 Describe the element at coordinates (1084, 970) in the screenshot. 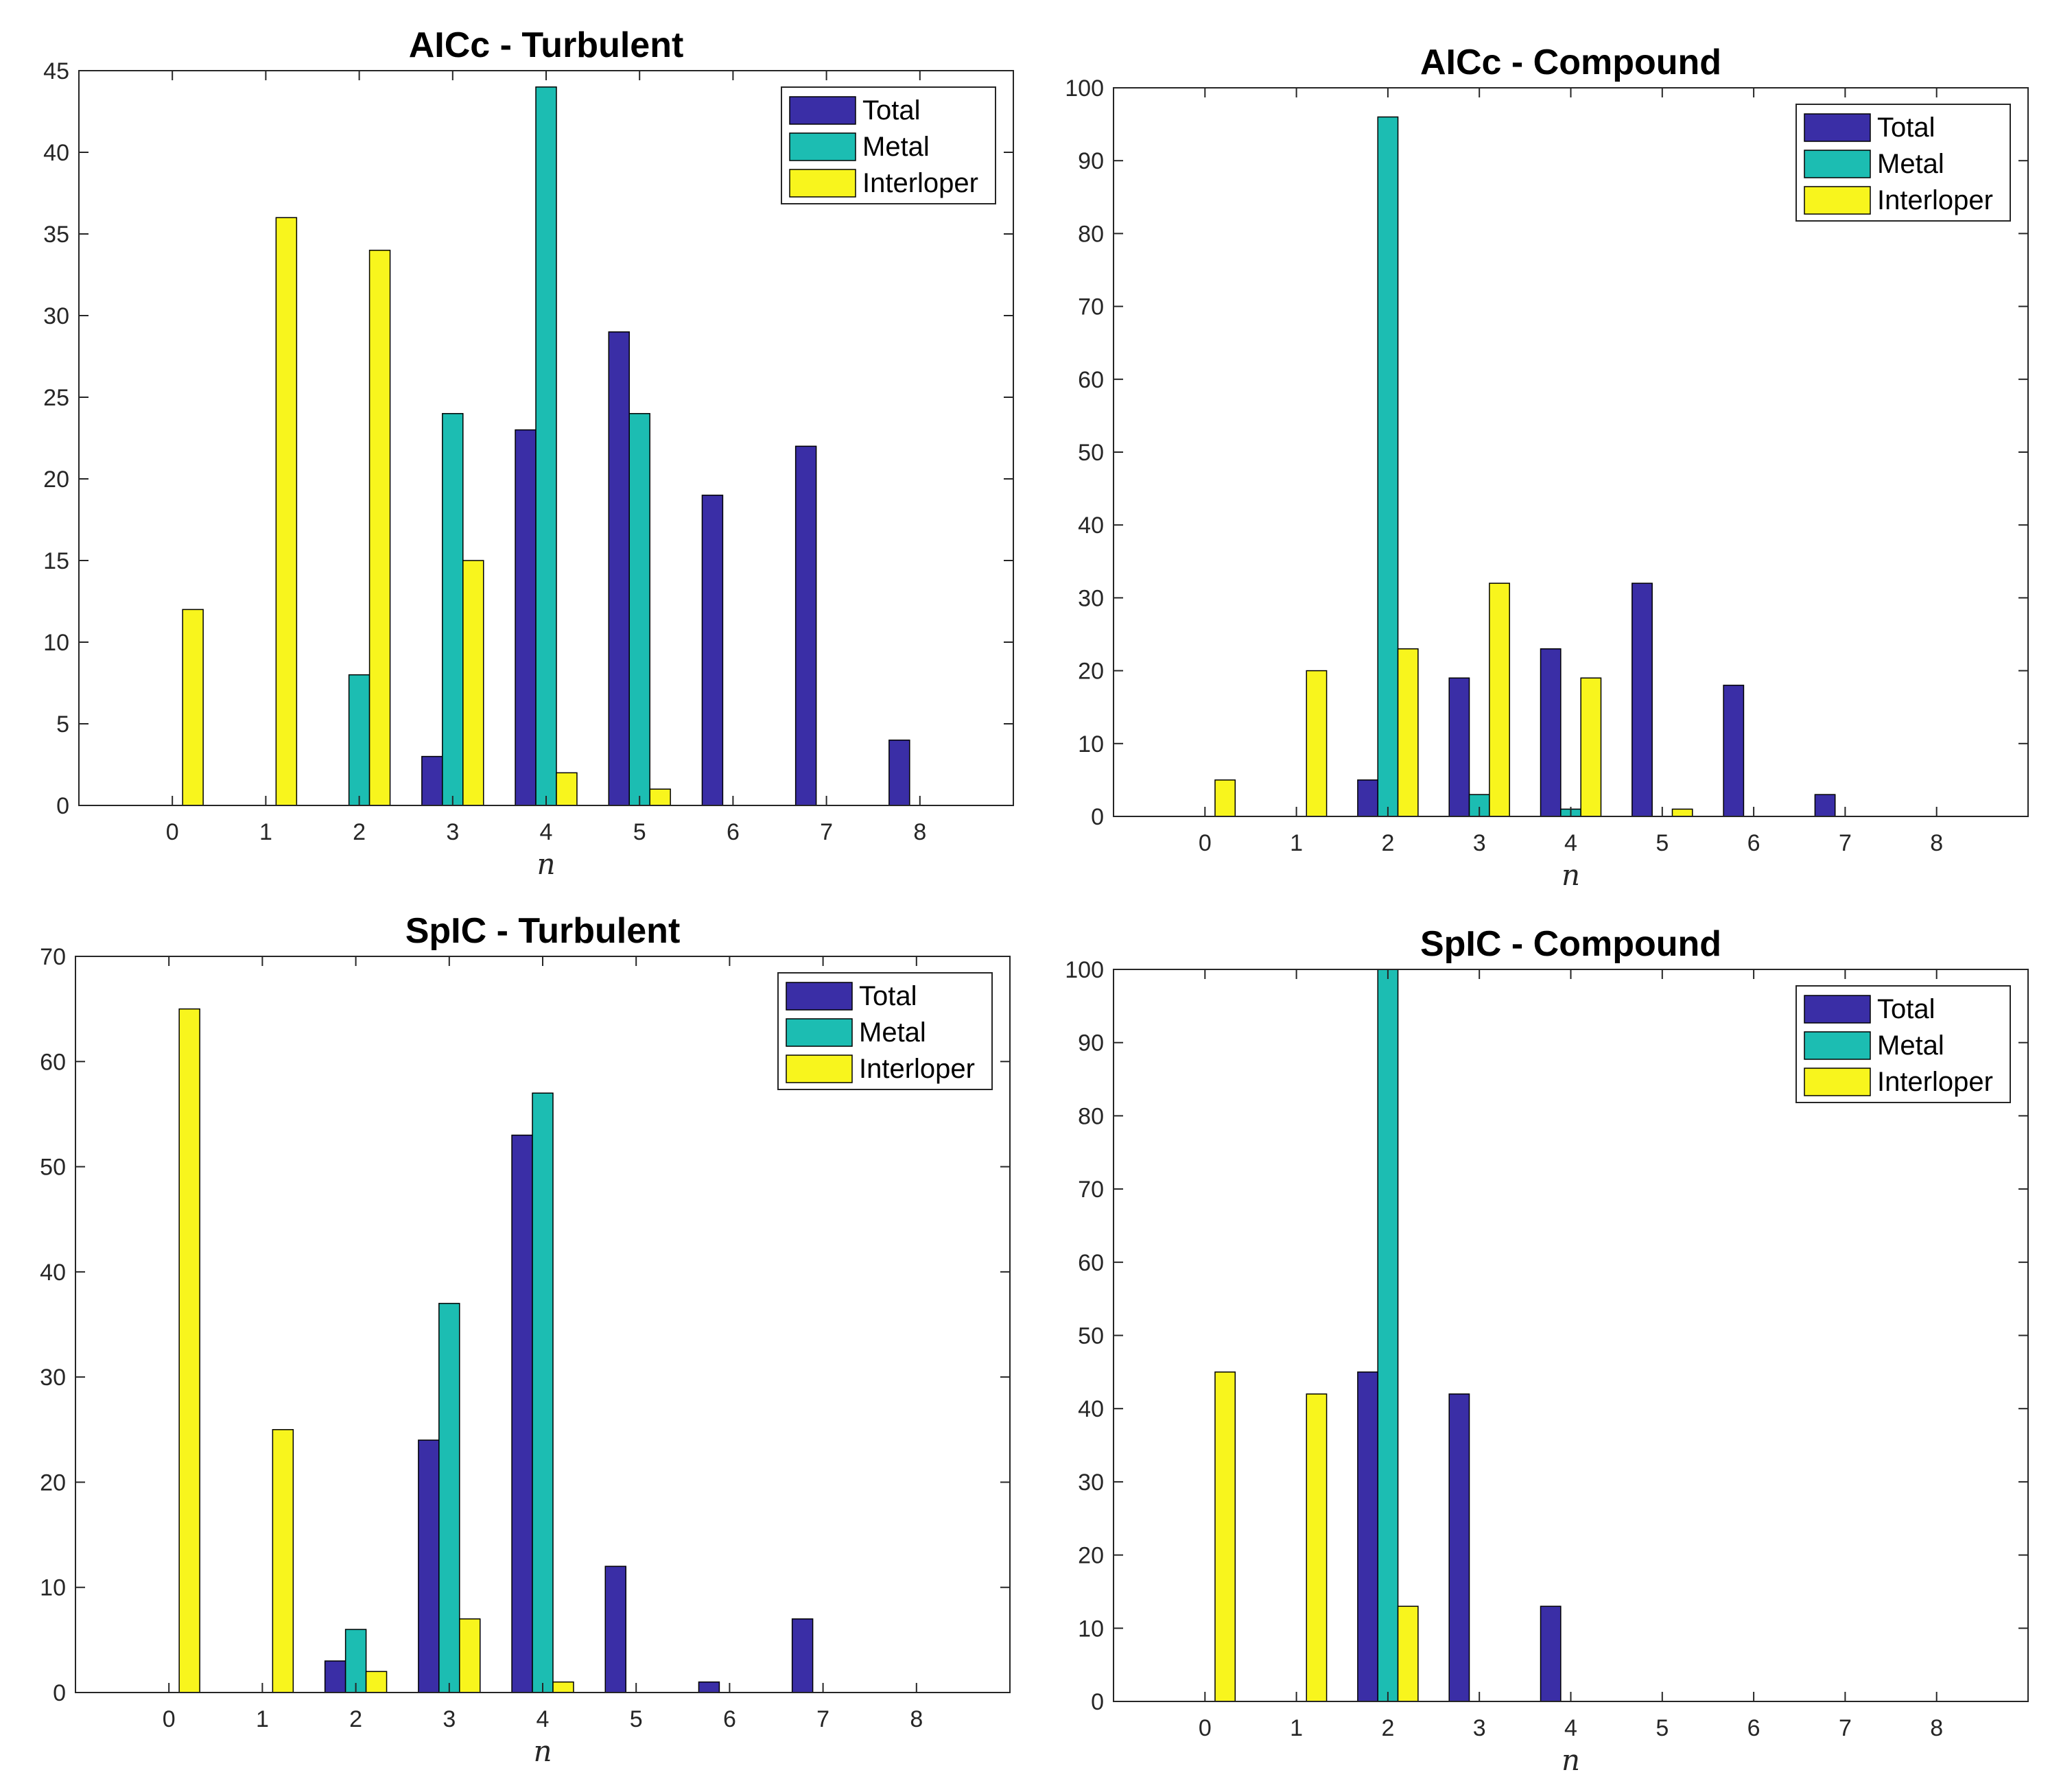

I see `y-tick-label: 100` at that location.